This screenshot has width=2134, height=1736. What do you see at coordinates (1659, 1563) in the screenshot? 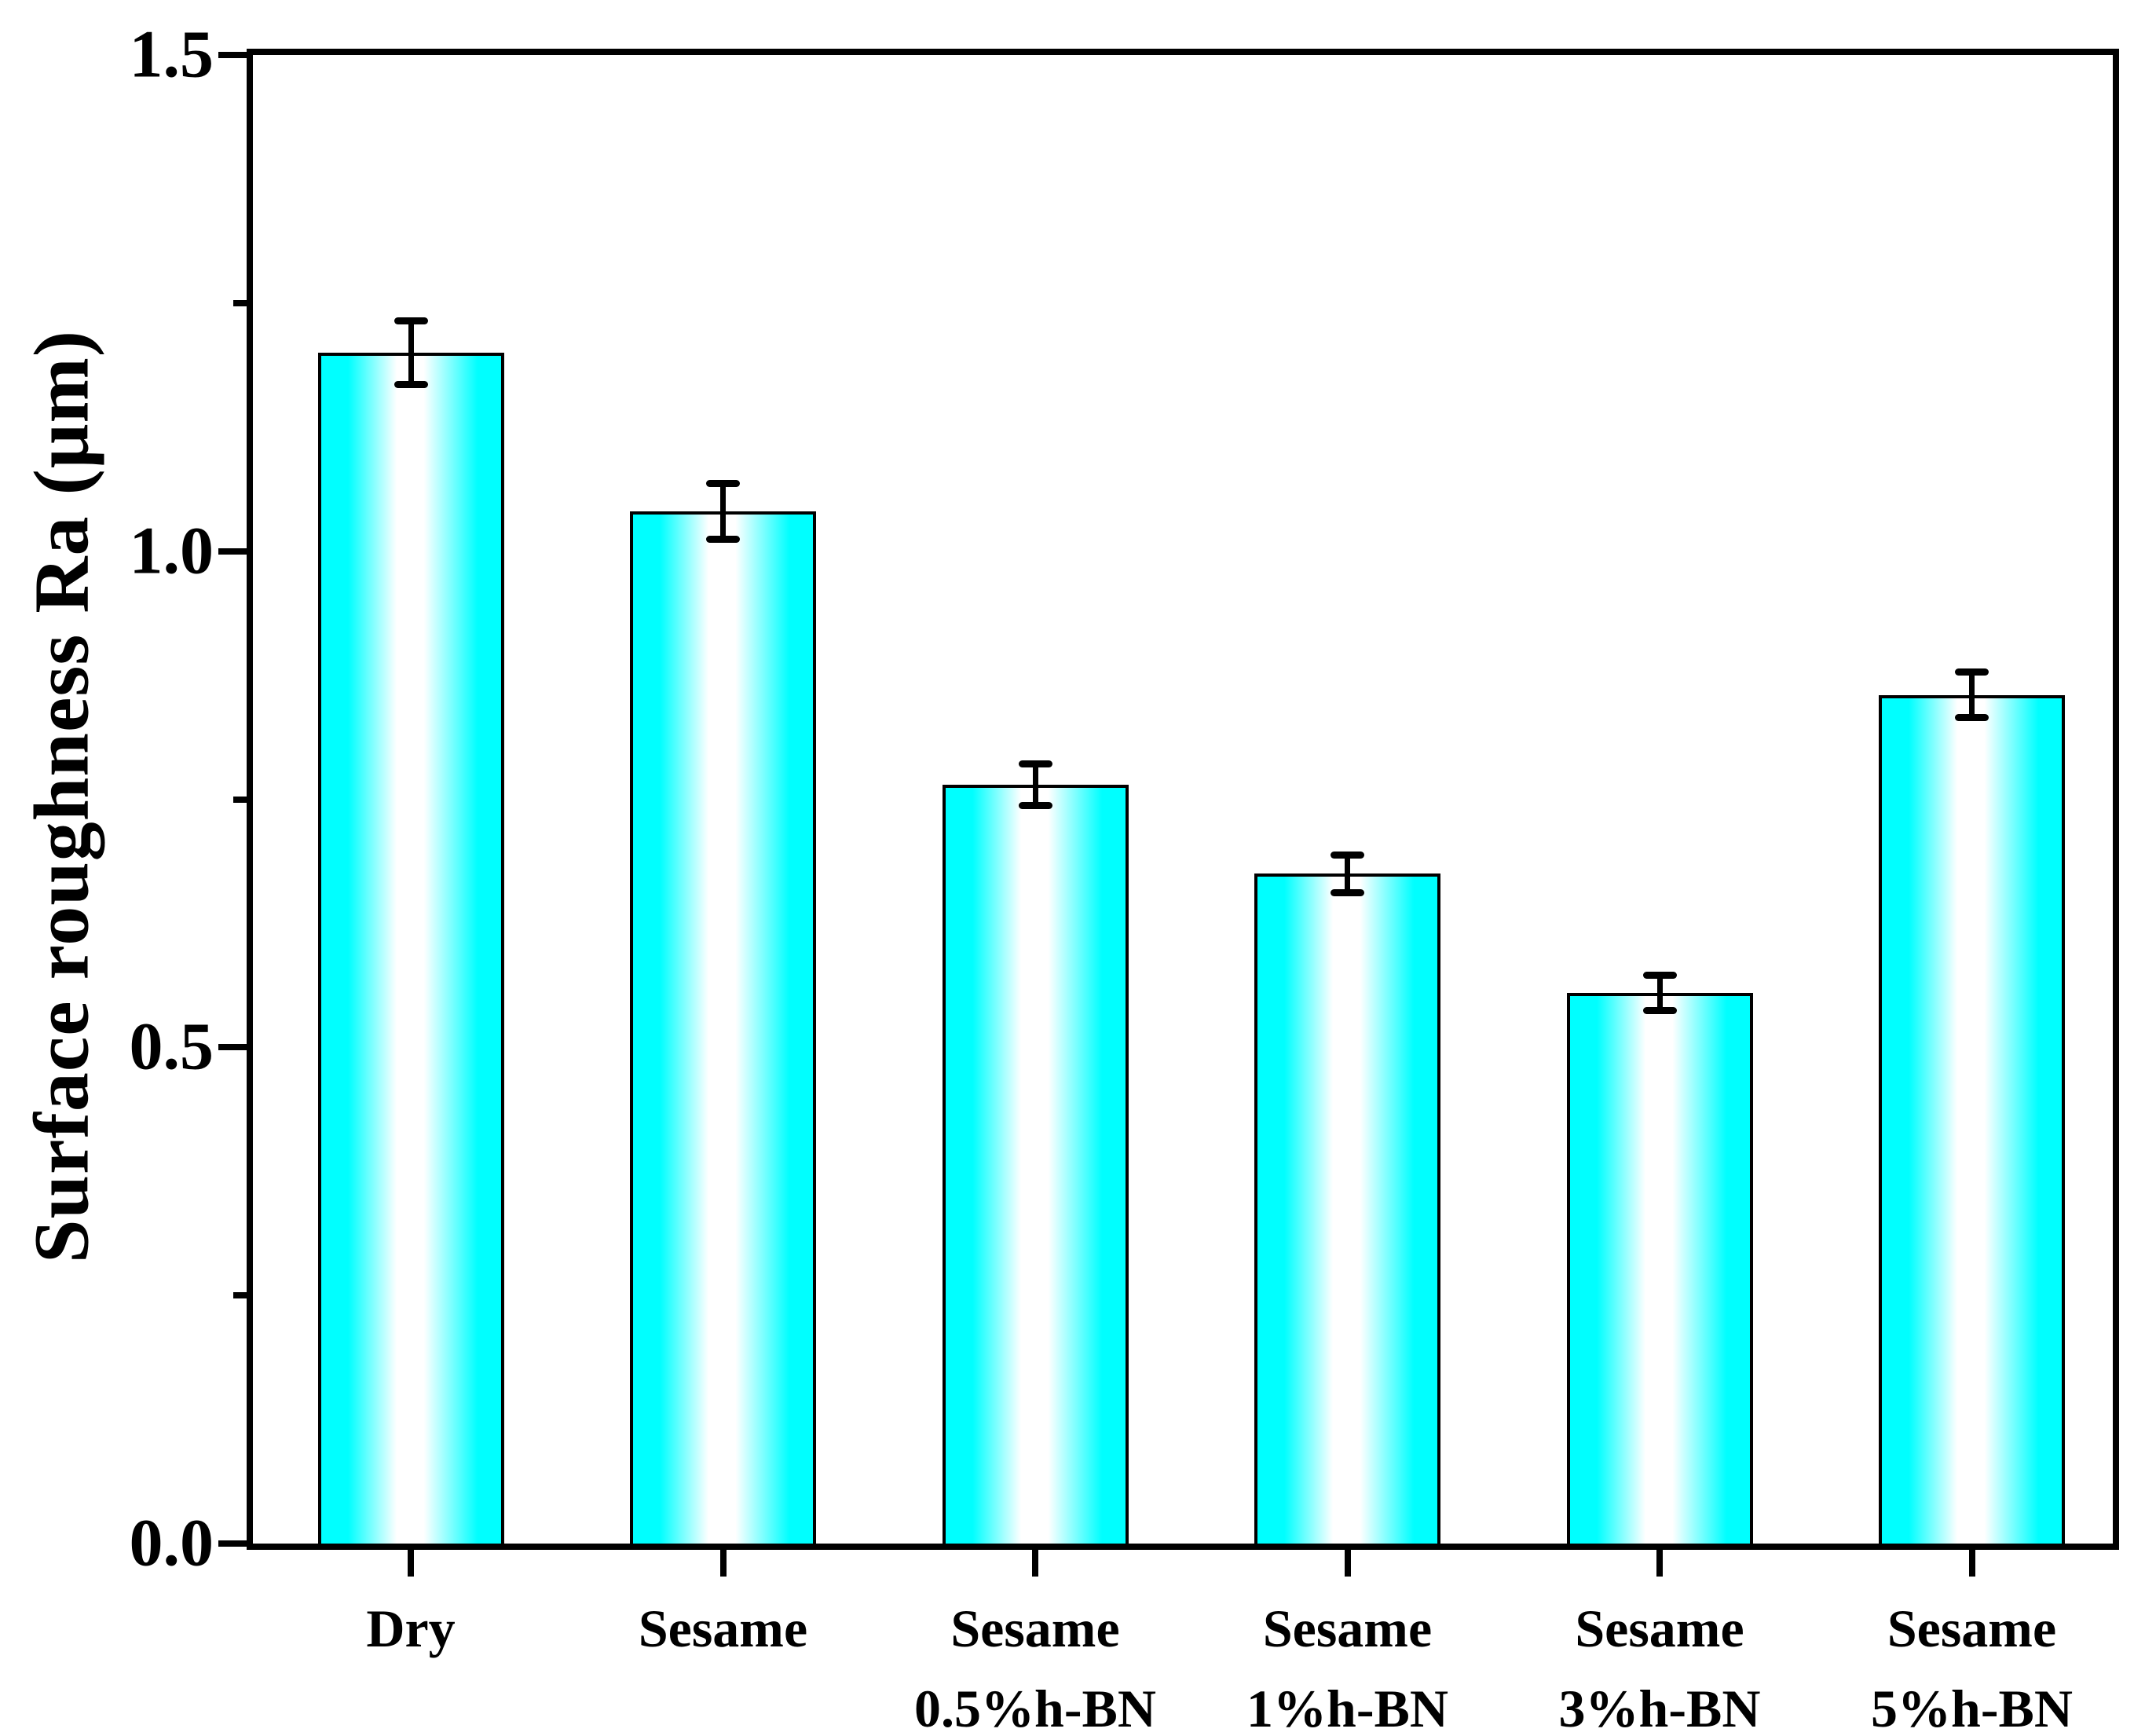
I see `x-axis-tick-sesame-3-h-bn` at bounding box center [1659, 1563].